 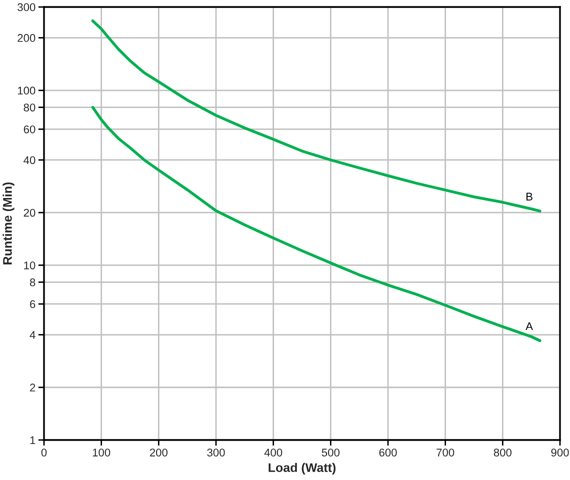 I want to click on series-label: A, so click(x=529, y=326).